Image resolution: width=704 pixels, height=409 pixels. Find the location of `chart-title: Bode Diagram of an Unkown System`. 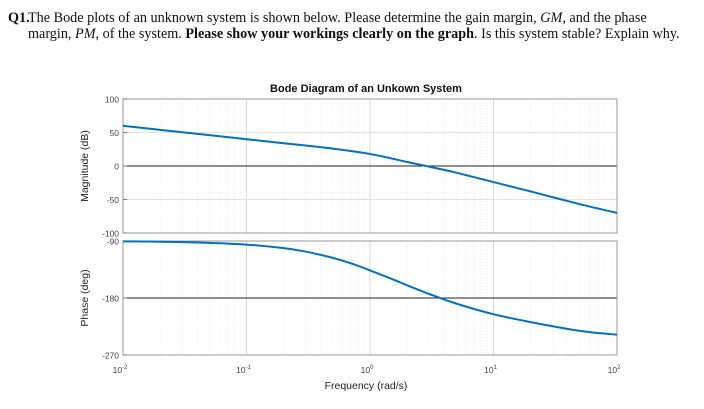

chart-title: Bode Diagram of an Unkown System is located at coordinates (366, 89).